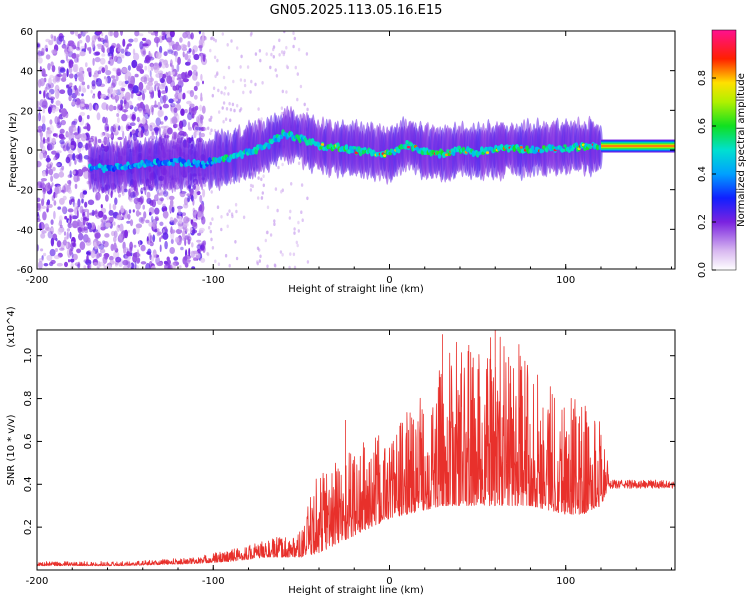  Describe the element at coordinates (213, 581) in the screenshot. I see `x-tick-label: -100` at that location.